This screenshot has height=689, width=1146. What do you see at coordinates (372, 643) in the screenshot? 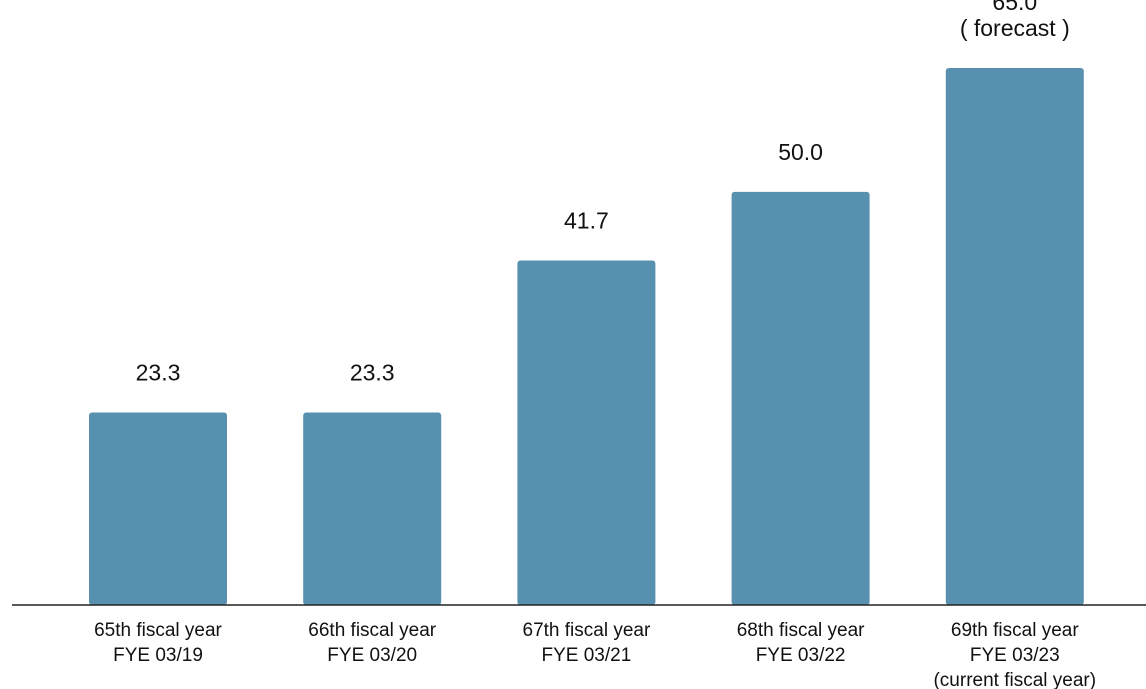
I see `category-label-2: 66th fiscal year FYE 03/20` at bounding box center [372, 643].